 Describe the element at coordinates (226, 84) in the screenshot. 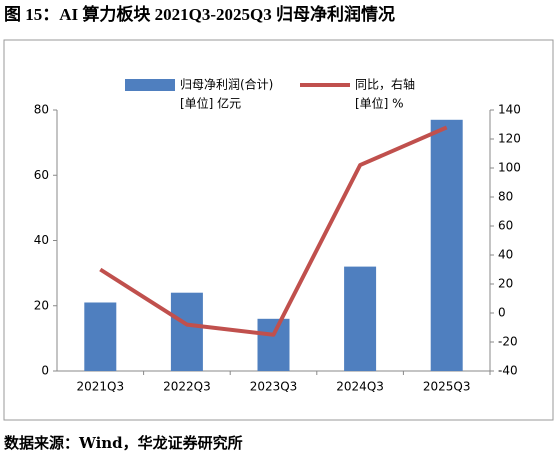

I see `legend-label: 归母净利润(合计)` at that location.